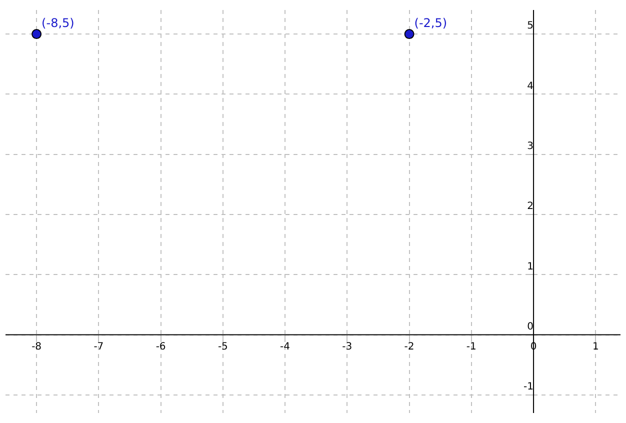 This screenshot has width=626, height=423. I want to click on x-tick-label: -2, so click(409, 346).